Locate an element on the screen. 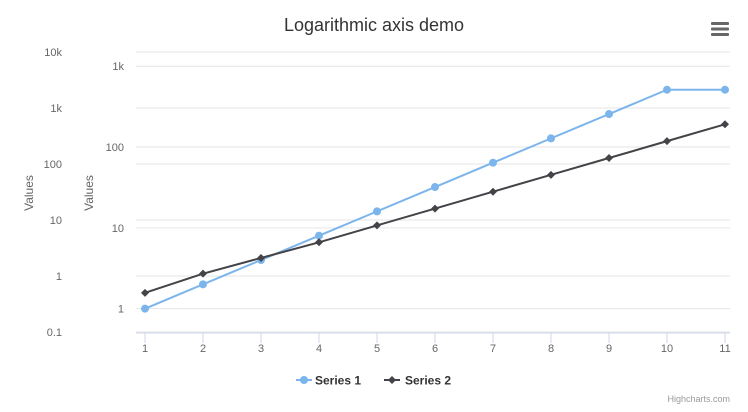 Image resolution: width=748 pixels, height=412 pixels. legend-item-series-1: Series 1 is located at coordinates (328, 381).